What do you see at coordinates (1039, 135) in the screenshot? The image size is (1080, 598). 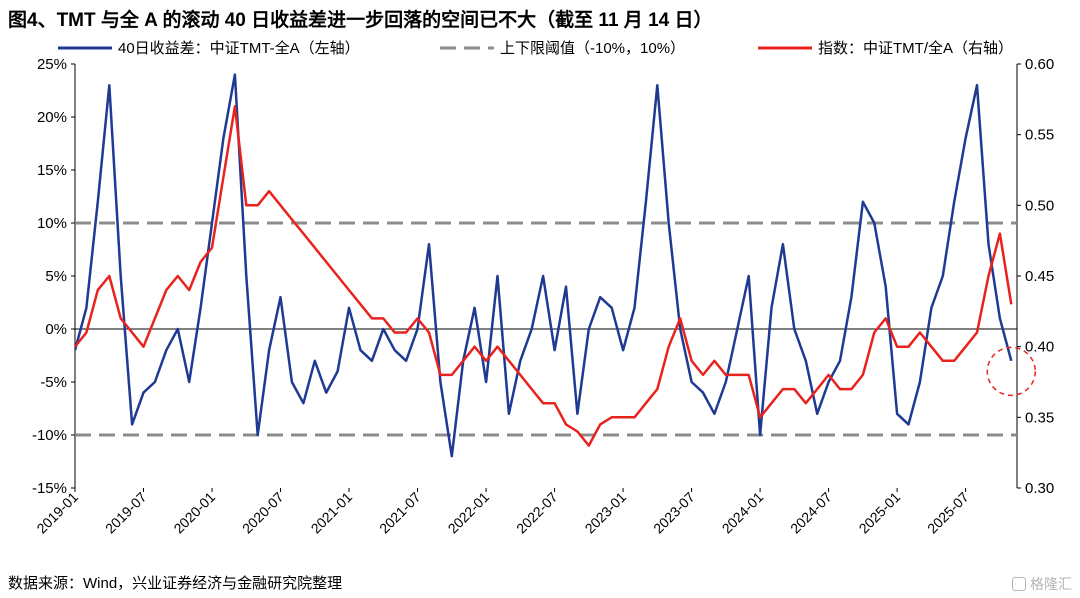 I see `right-tick-label: 0.55` at bounding box center [1039, 135].